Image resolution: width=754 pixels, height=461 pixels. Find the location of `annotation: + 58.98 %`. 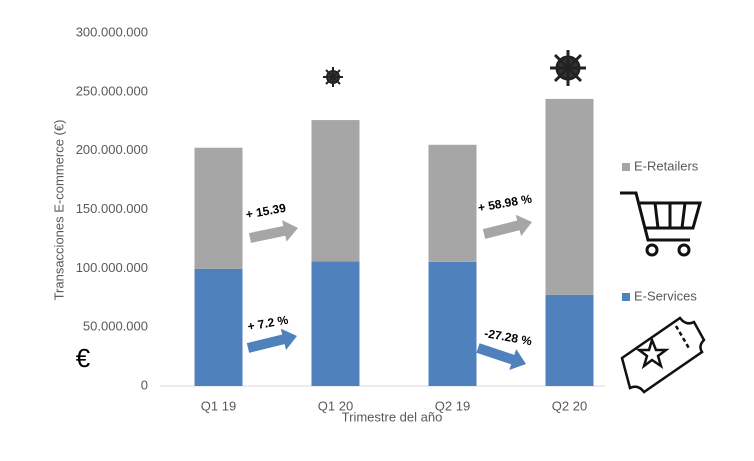

annotation: + 58.98 % is located at coordinates (505, 203).